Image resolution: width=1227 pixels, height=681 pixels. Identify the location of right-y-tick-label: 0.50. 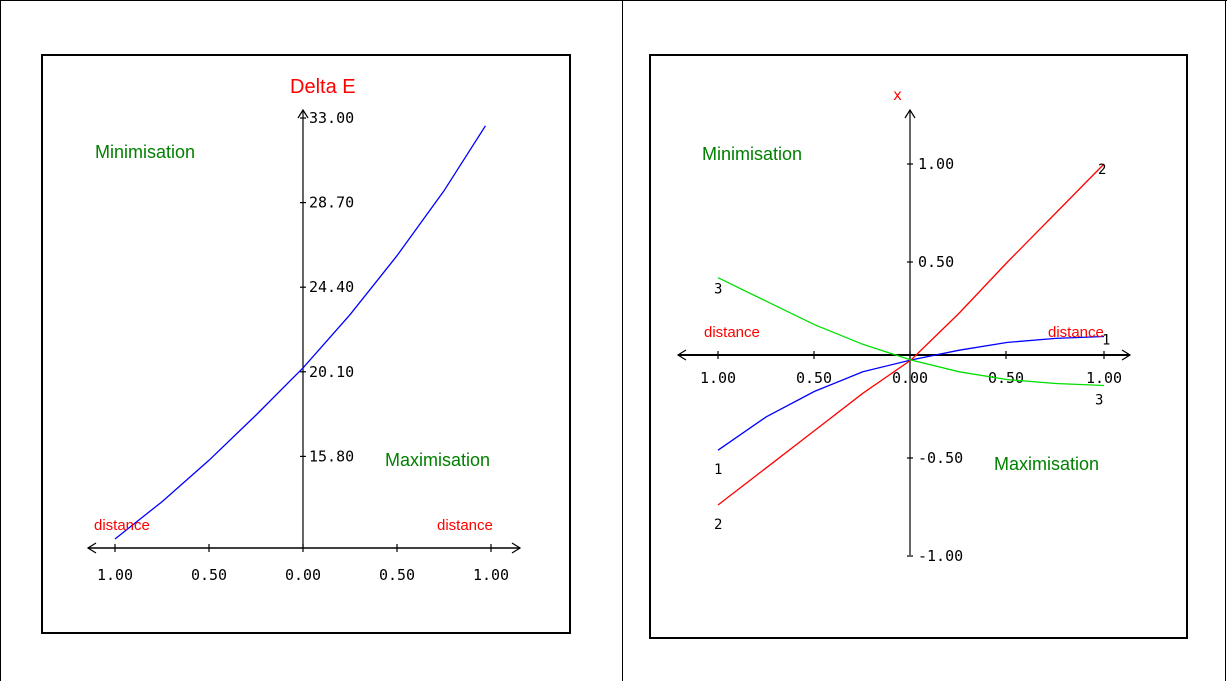
(936, 262).